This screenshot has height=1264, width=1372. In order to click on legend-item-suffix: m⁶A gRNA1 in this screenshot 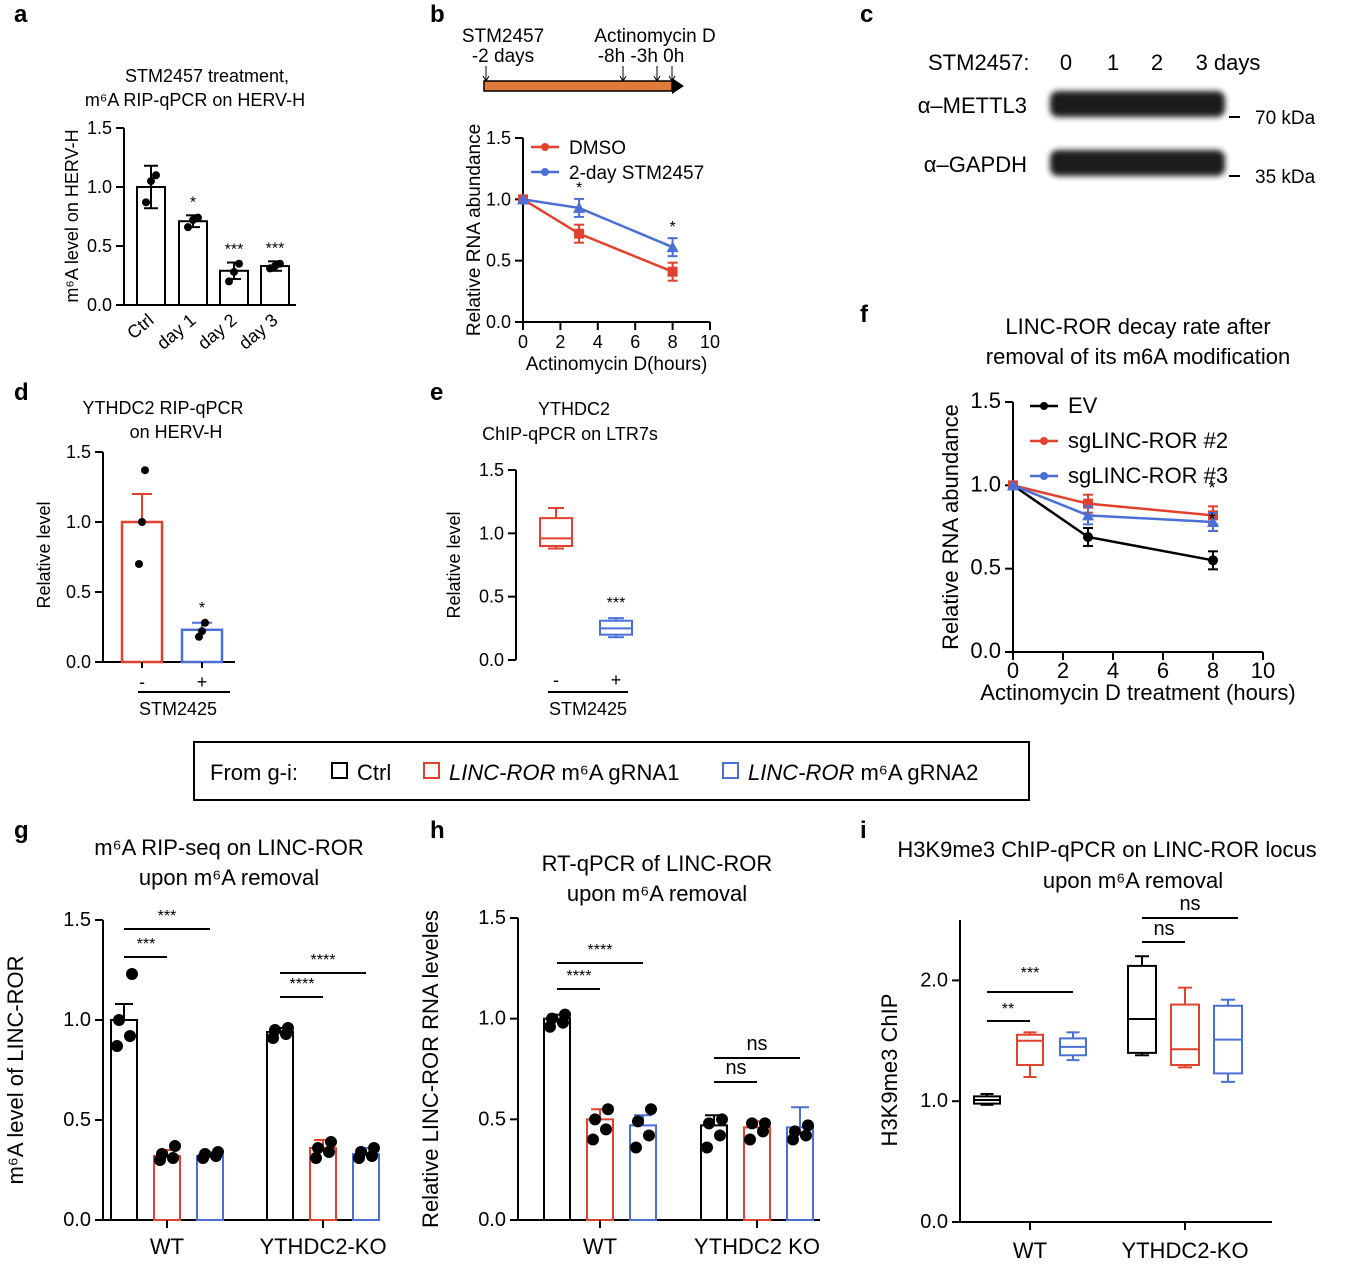, I will do `click(617, 772)`.